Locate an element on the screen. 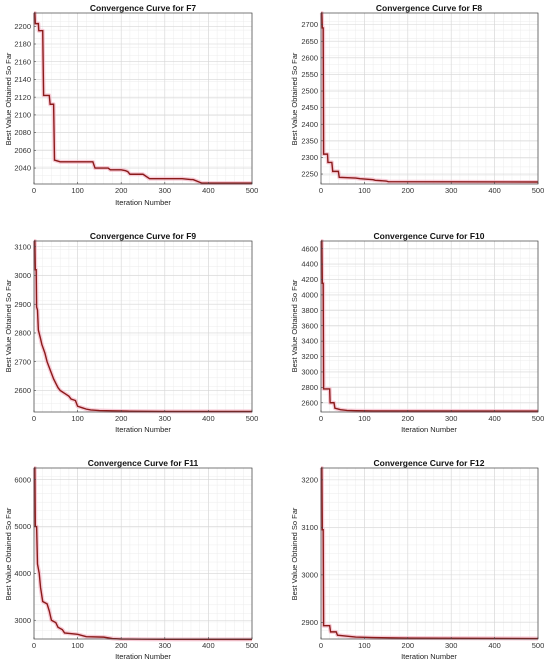  chart-5-plot: 0 100 200 300 400 500 3000 4000 5000 6000 is located at coordinates (136, 558).